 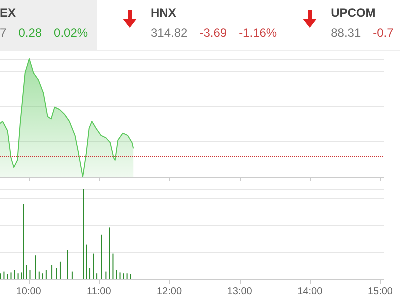 What do you see at coordinates (258, 33) in the screenshot?
I see `text: -1.16%` at bounding box center [258, 33].